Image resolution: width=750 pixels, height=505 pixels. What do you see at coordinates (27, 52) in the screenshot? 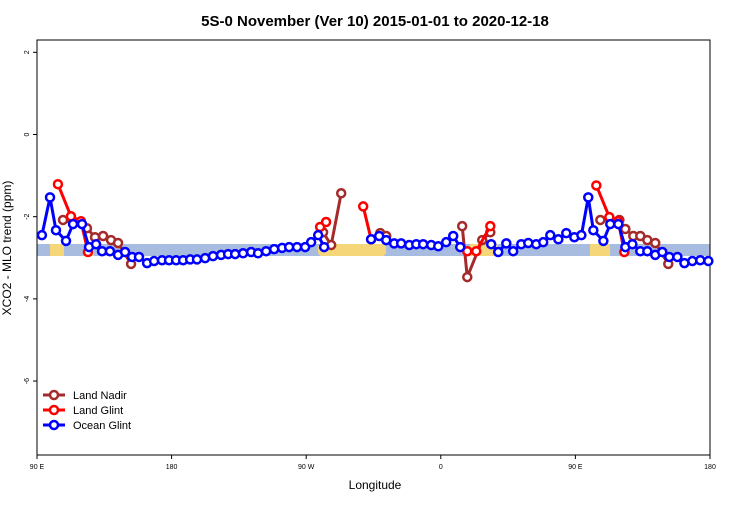
I see `y-tick-label: 2` at bounding box center [27, 52].